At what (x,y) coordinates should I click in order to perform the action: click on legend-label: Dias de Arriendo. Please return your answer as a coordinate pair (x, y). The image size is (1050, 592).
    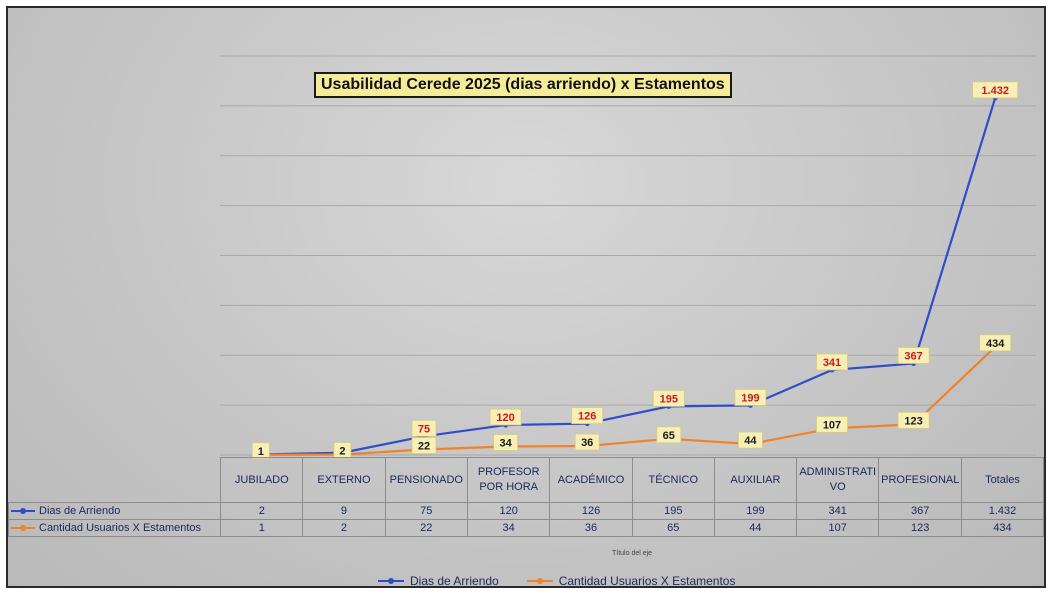
    Looking at the image, I should click on (454, 581).